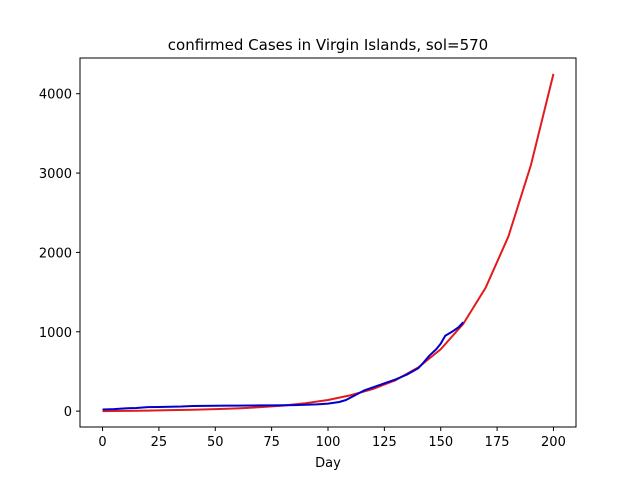 Image resolution: width=640 pixels, height=480 pixels. Describe the element at coordinates (283, 366) in the screenshot. I see `series-line-observed` at that location.